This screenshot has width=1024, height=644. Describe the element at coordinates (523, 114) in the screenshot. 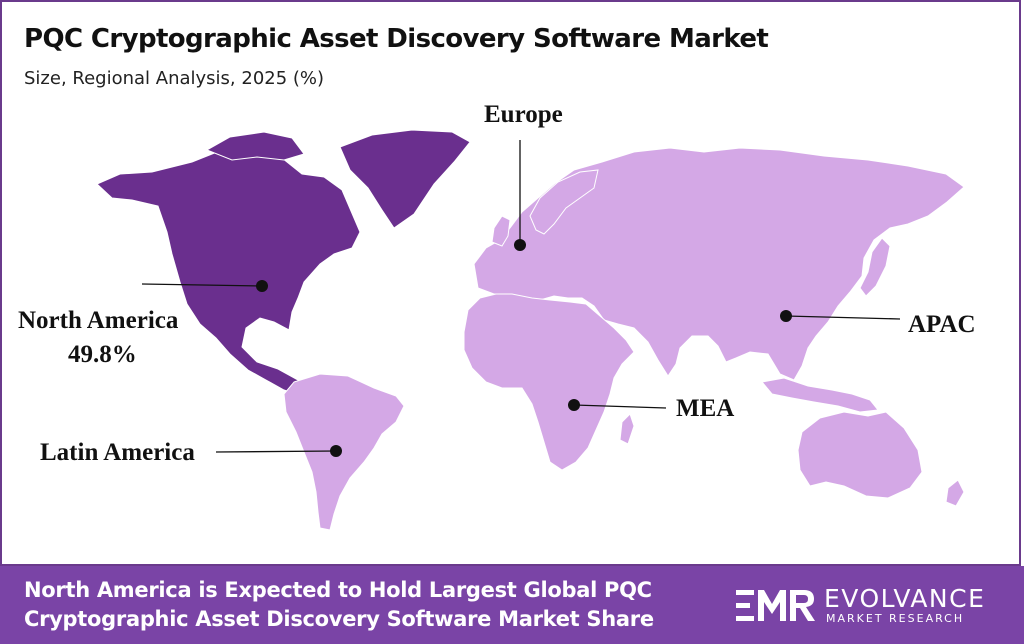

I see `label-europe: Europe` at that location.